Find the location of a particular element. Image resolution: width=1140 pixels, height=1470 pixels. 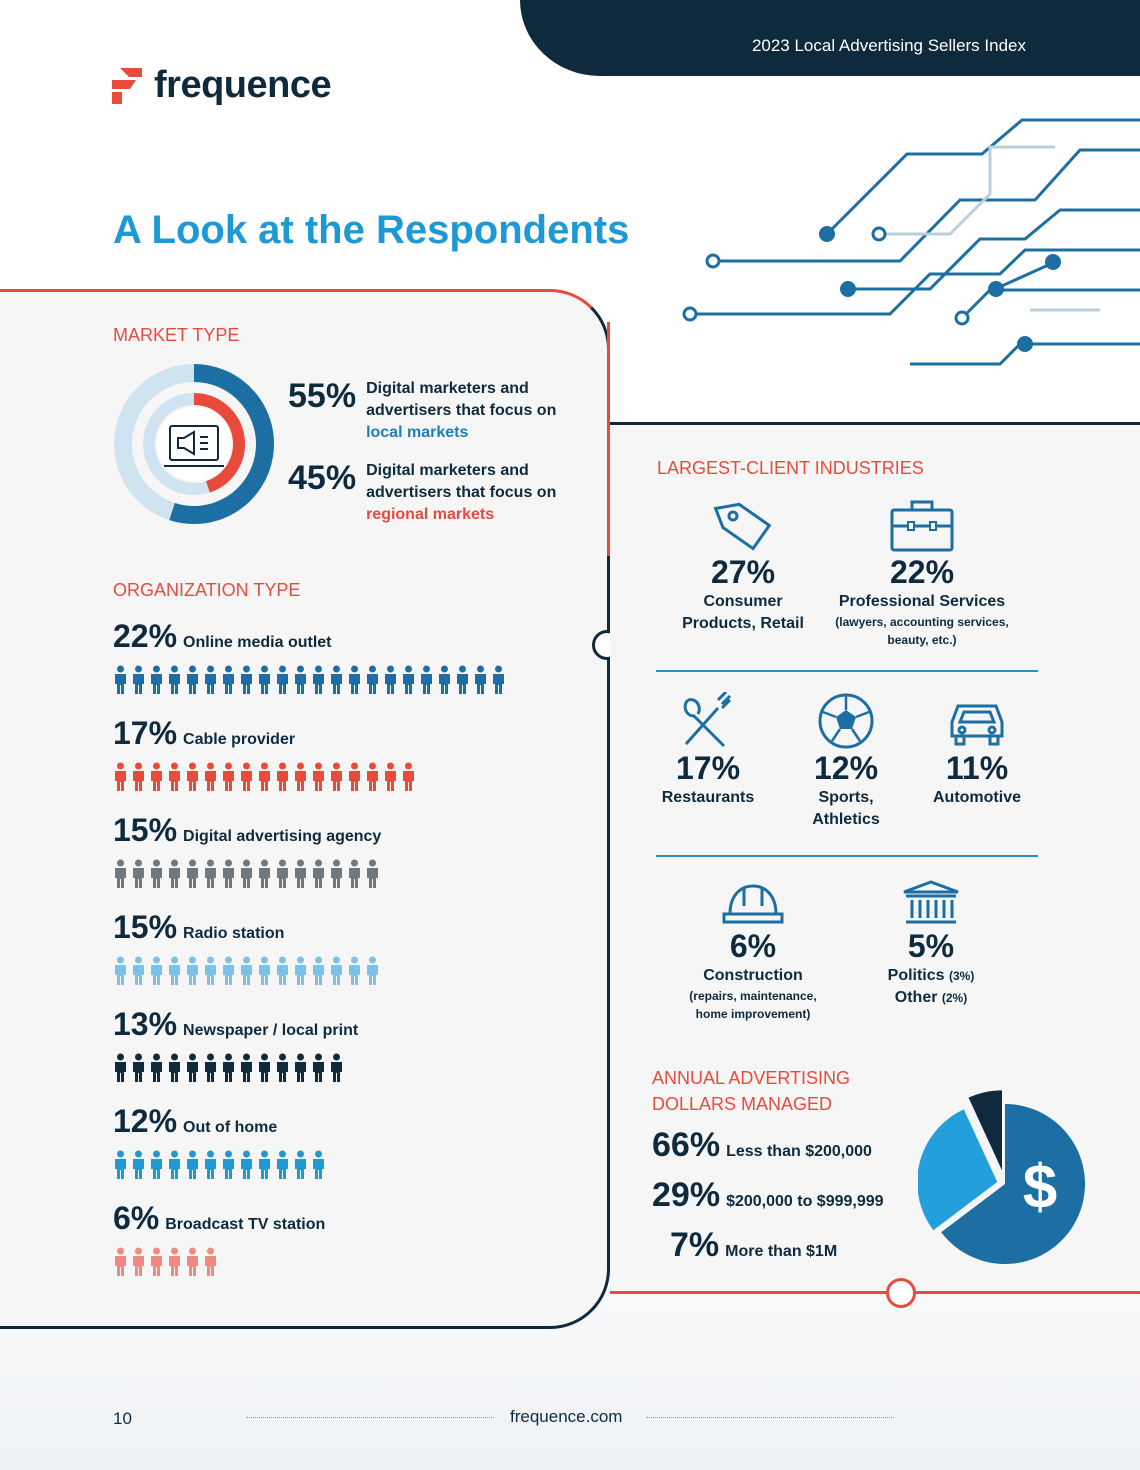

market-type-donut is located at coordinates (194, 444).